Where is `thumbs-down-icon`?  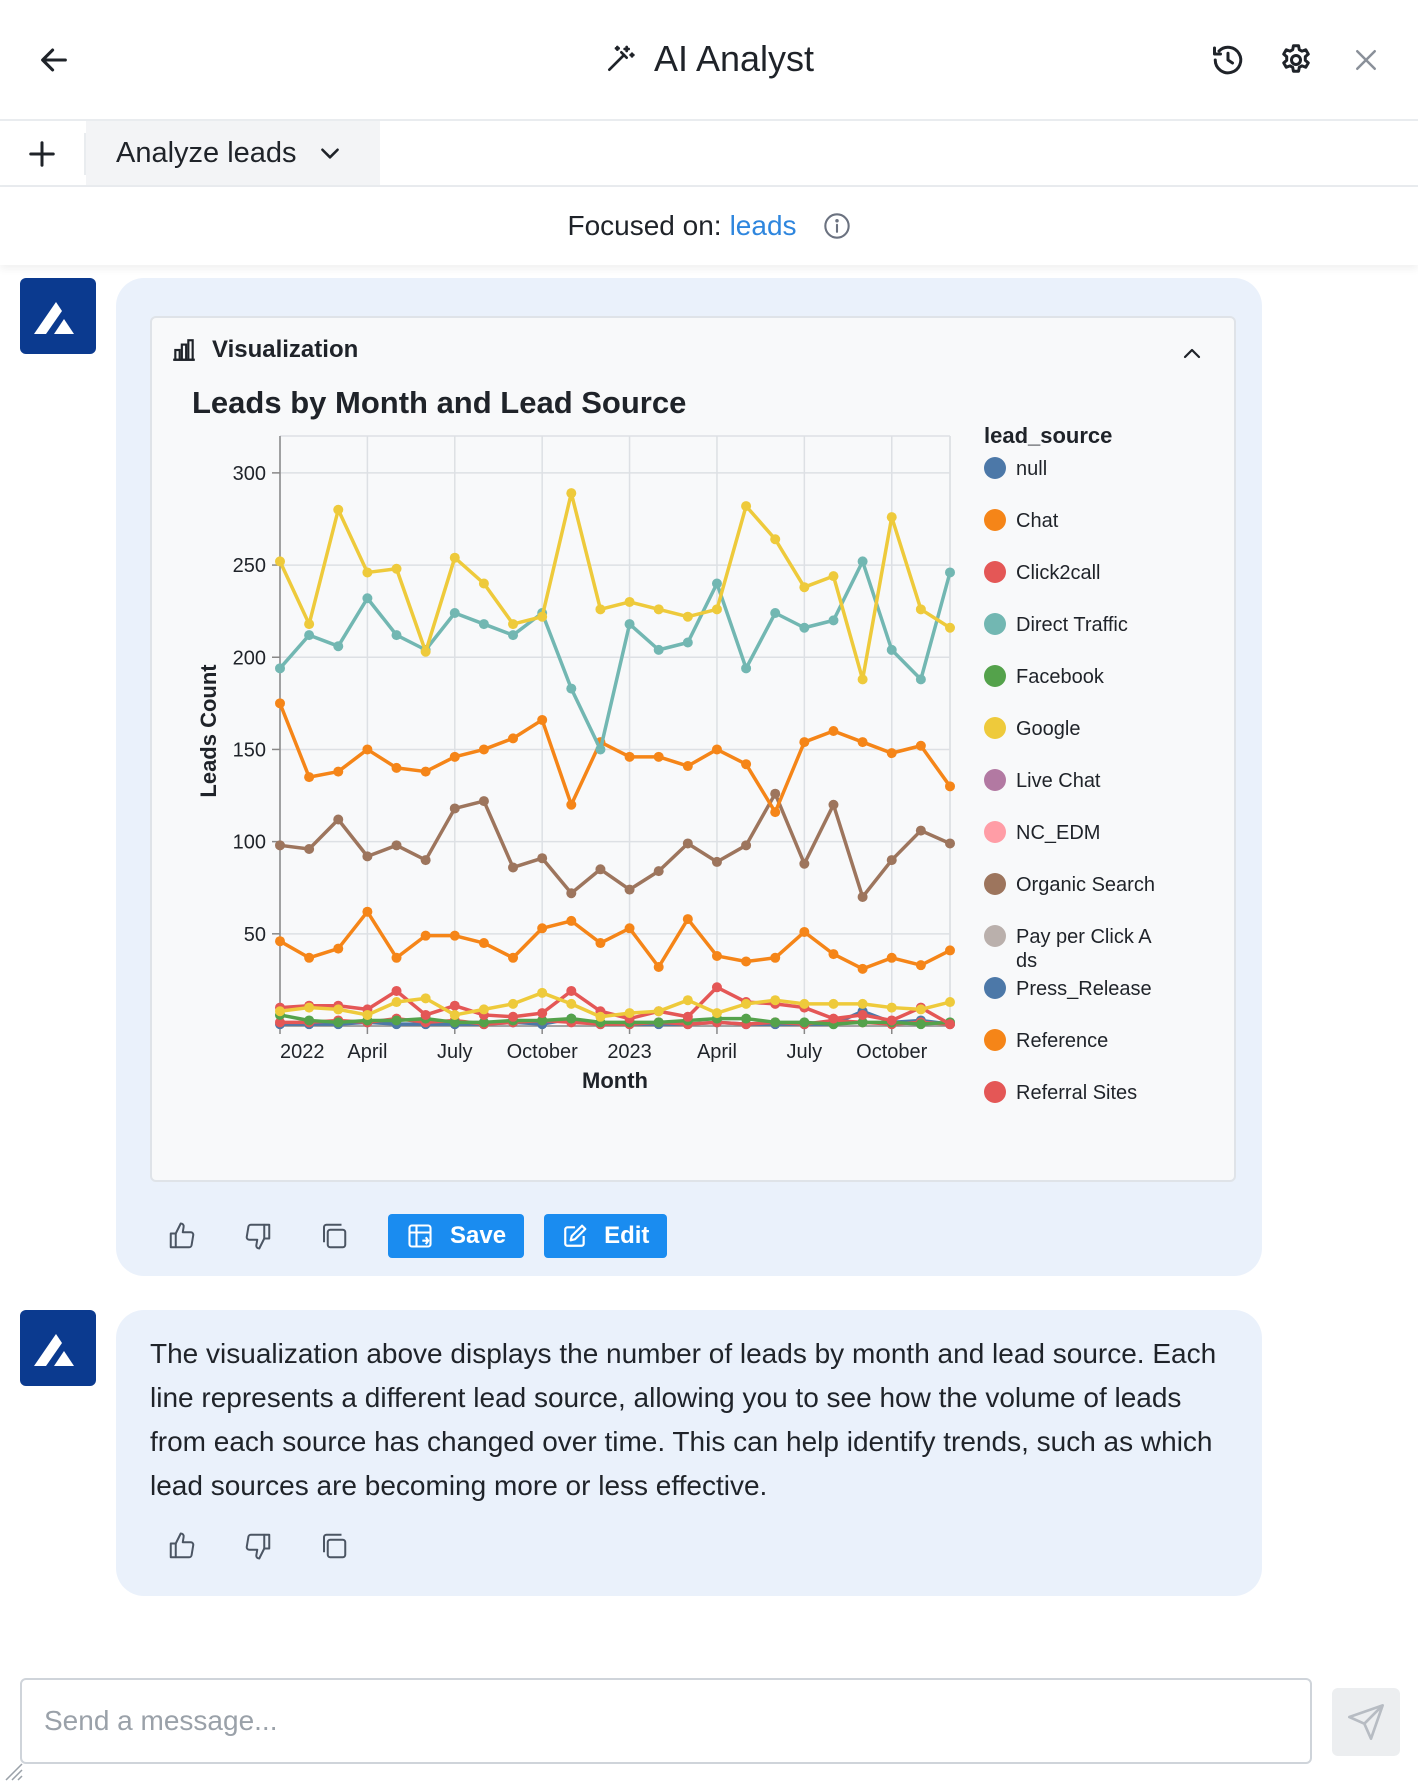
thumbs-down-icon is located at coordinates (258, 1236).